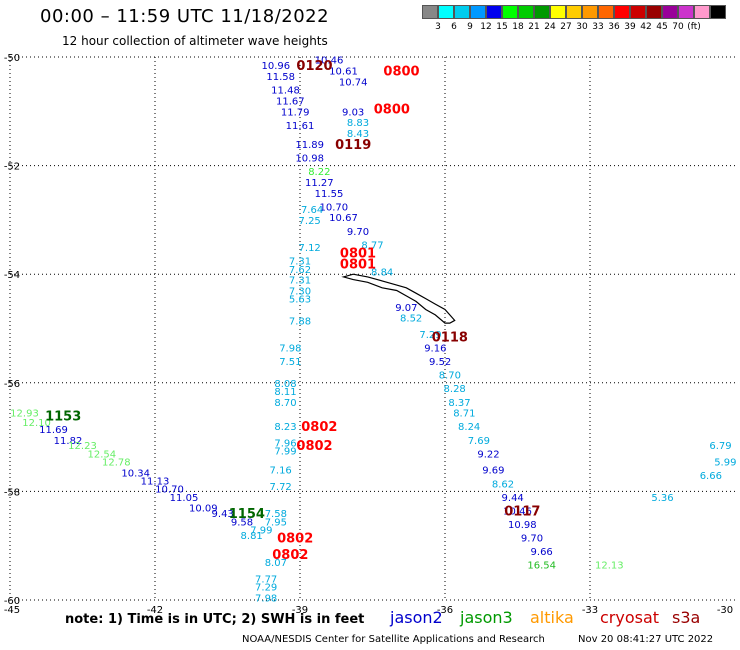 This screenshot has height=650, width=740. What do you see at coordinates (309, 145) in the screenshot?
I see `wave-height-label: 11.89` at bounding box center [309, 145].